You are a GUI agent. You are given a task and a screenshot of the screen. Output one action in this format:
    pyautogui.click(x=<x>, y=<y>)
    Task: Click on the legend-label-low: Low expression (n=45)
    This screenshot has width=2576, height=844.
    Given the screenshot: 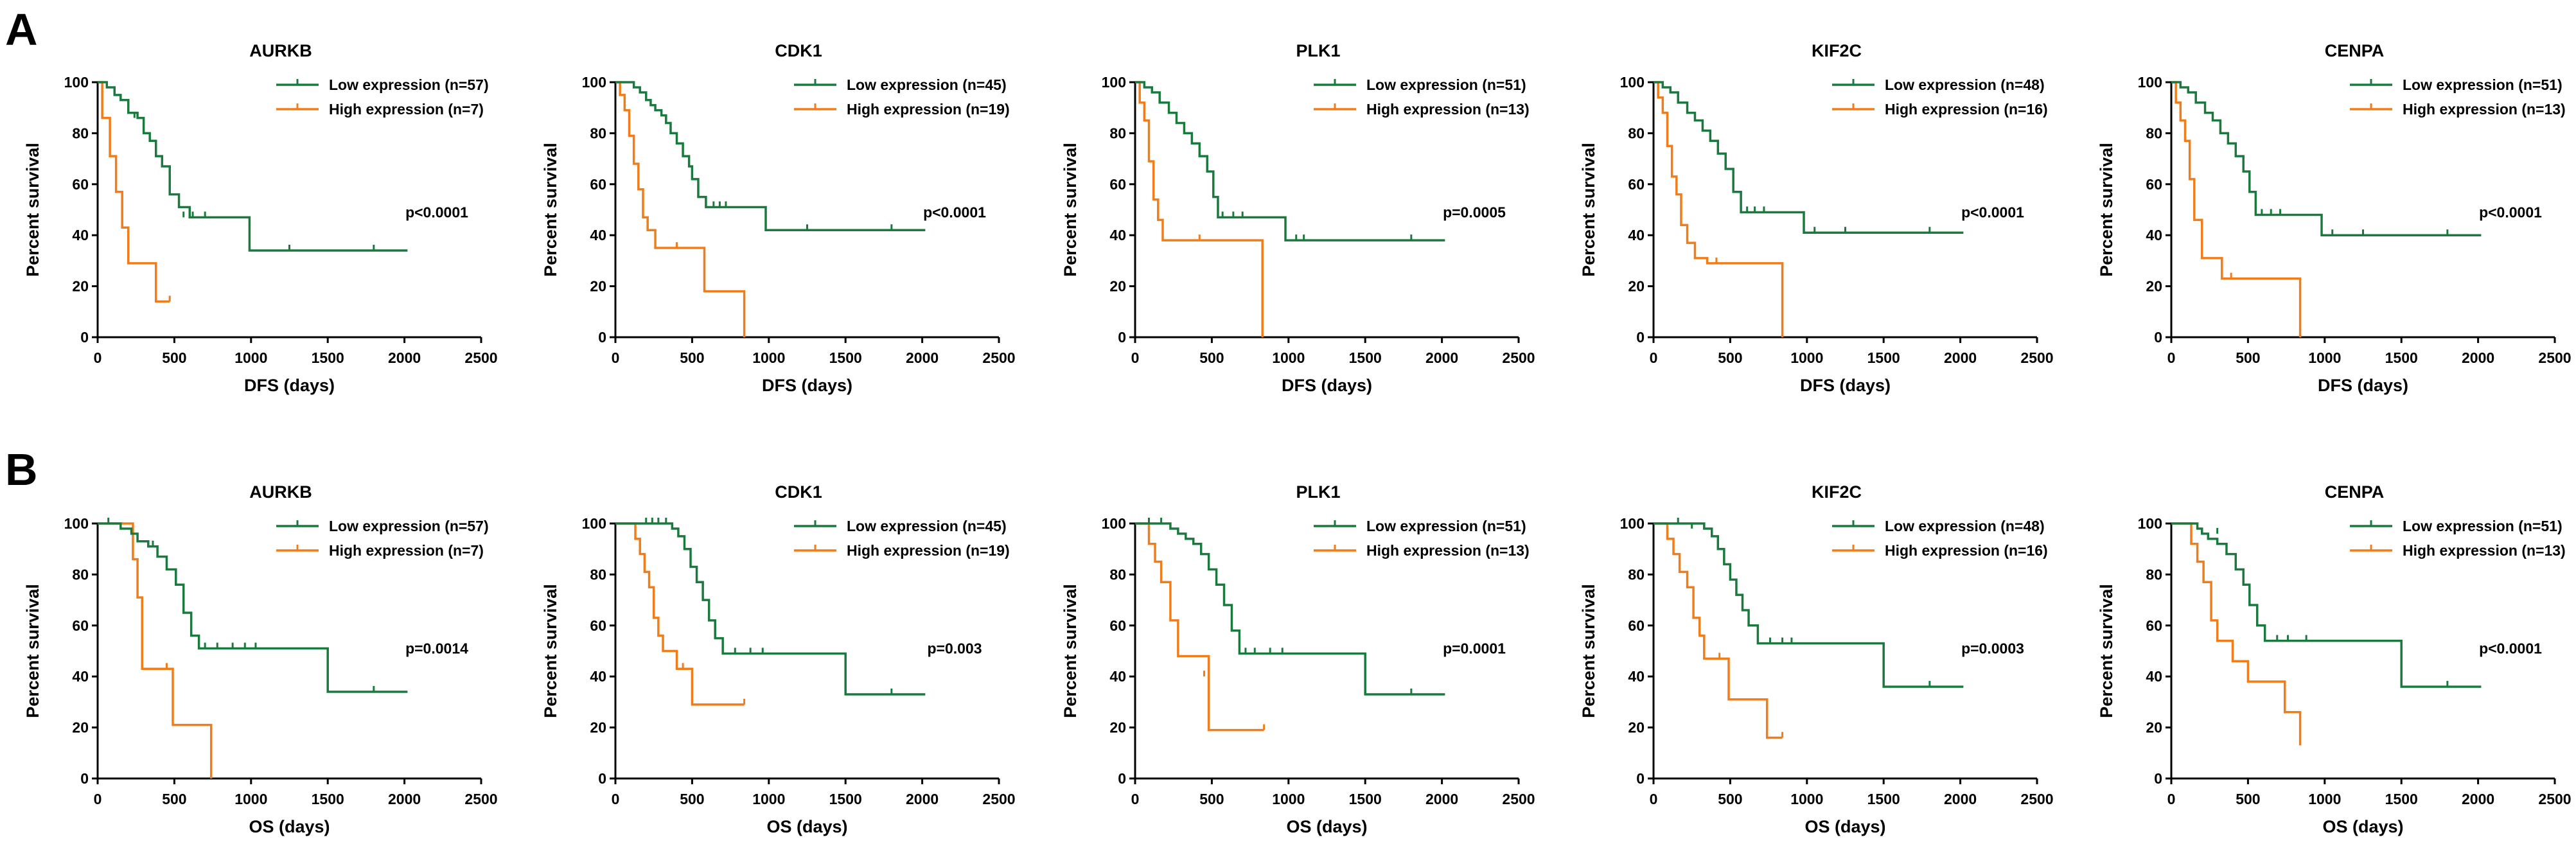 What is the action you would take?
    pyautogui.click(x=927, y=526)
    